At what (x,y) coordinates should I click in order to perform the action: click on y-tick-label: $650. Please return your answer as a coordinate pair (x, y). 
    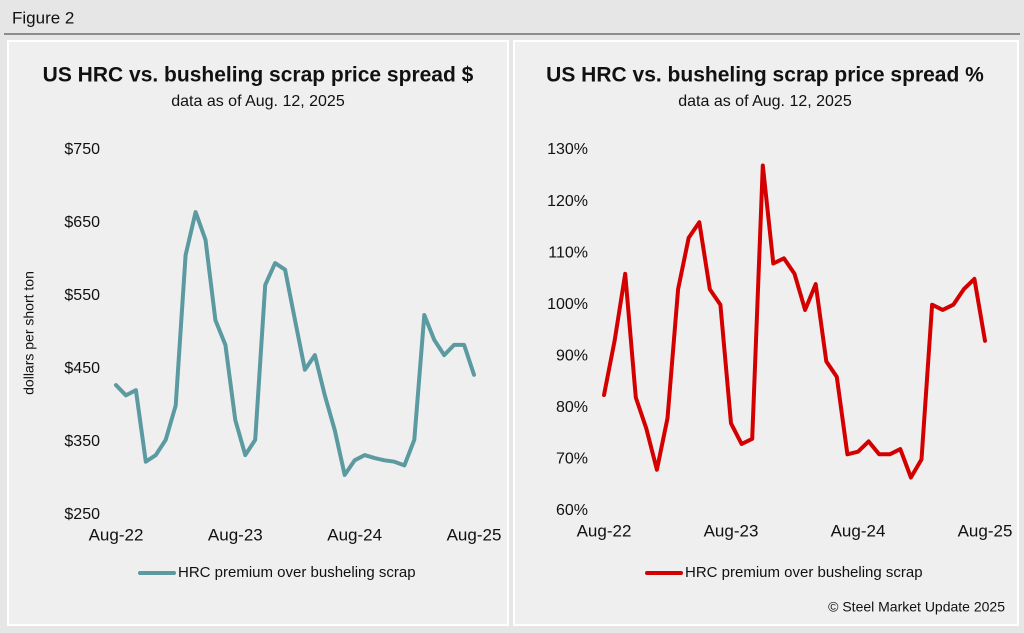
    Looking at the image, I should click on (82, 222).